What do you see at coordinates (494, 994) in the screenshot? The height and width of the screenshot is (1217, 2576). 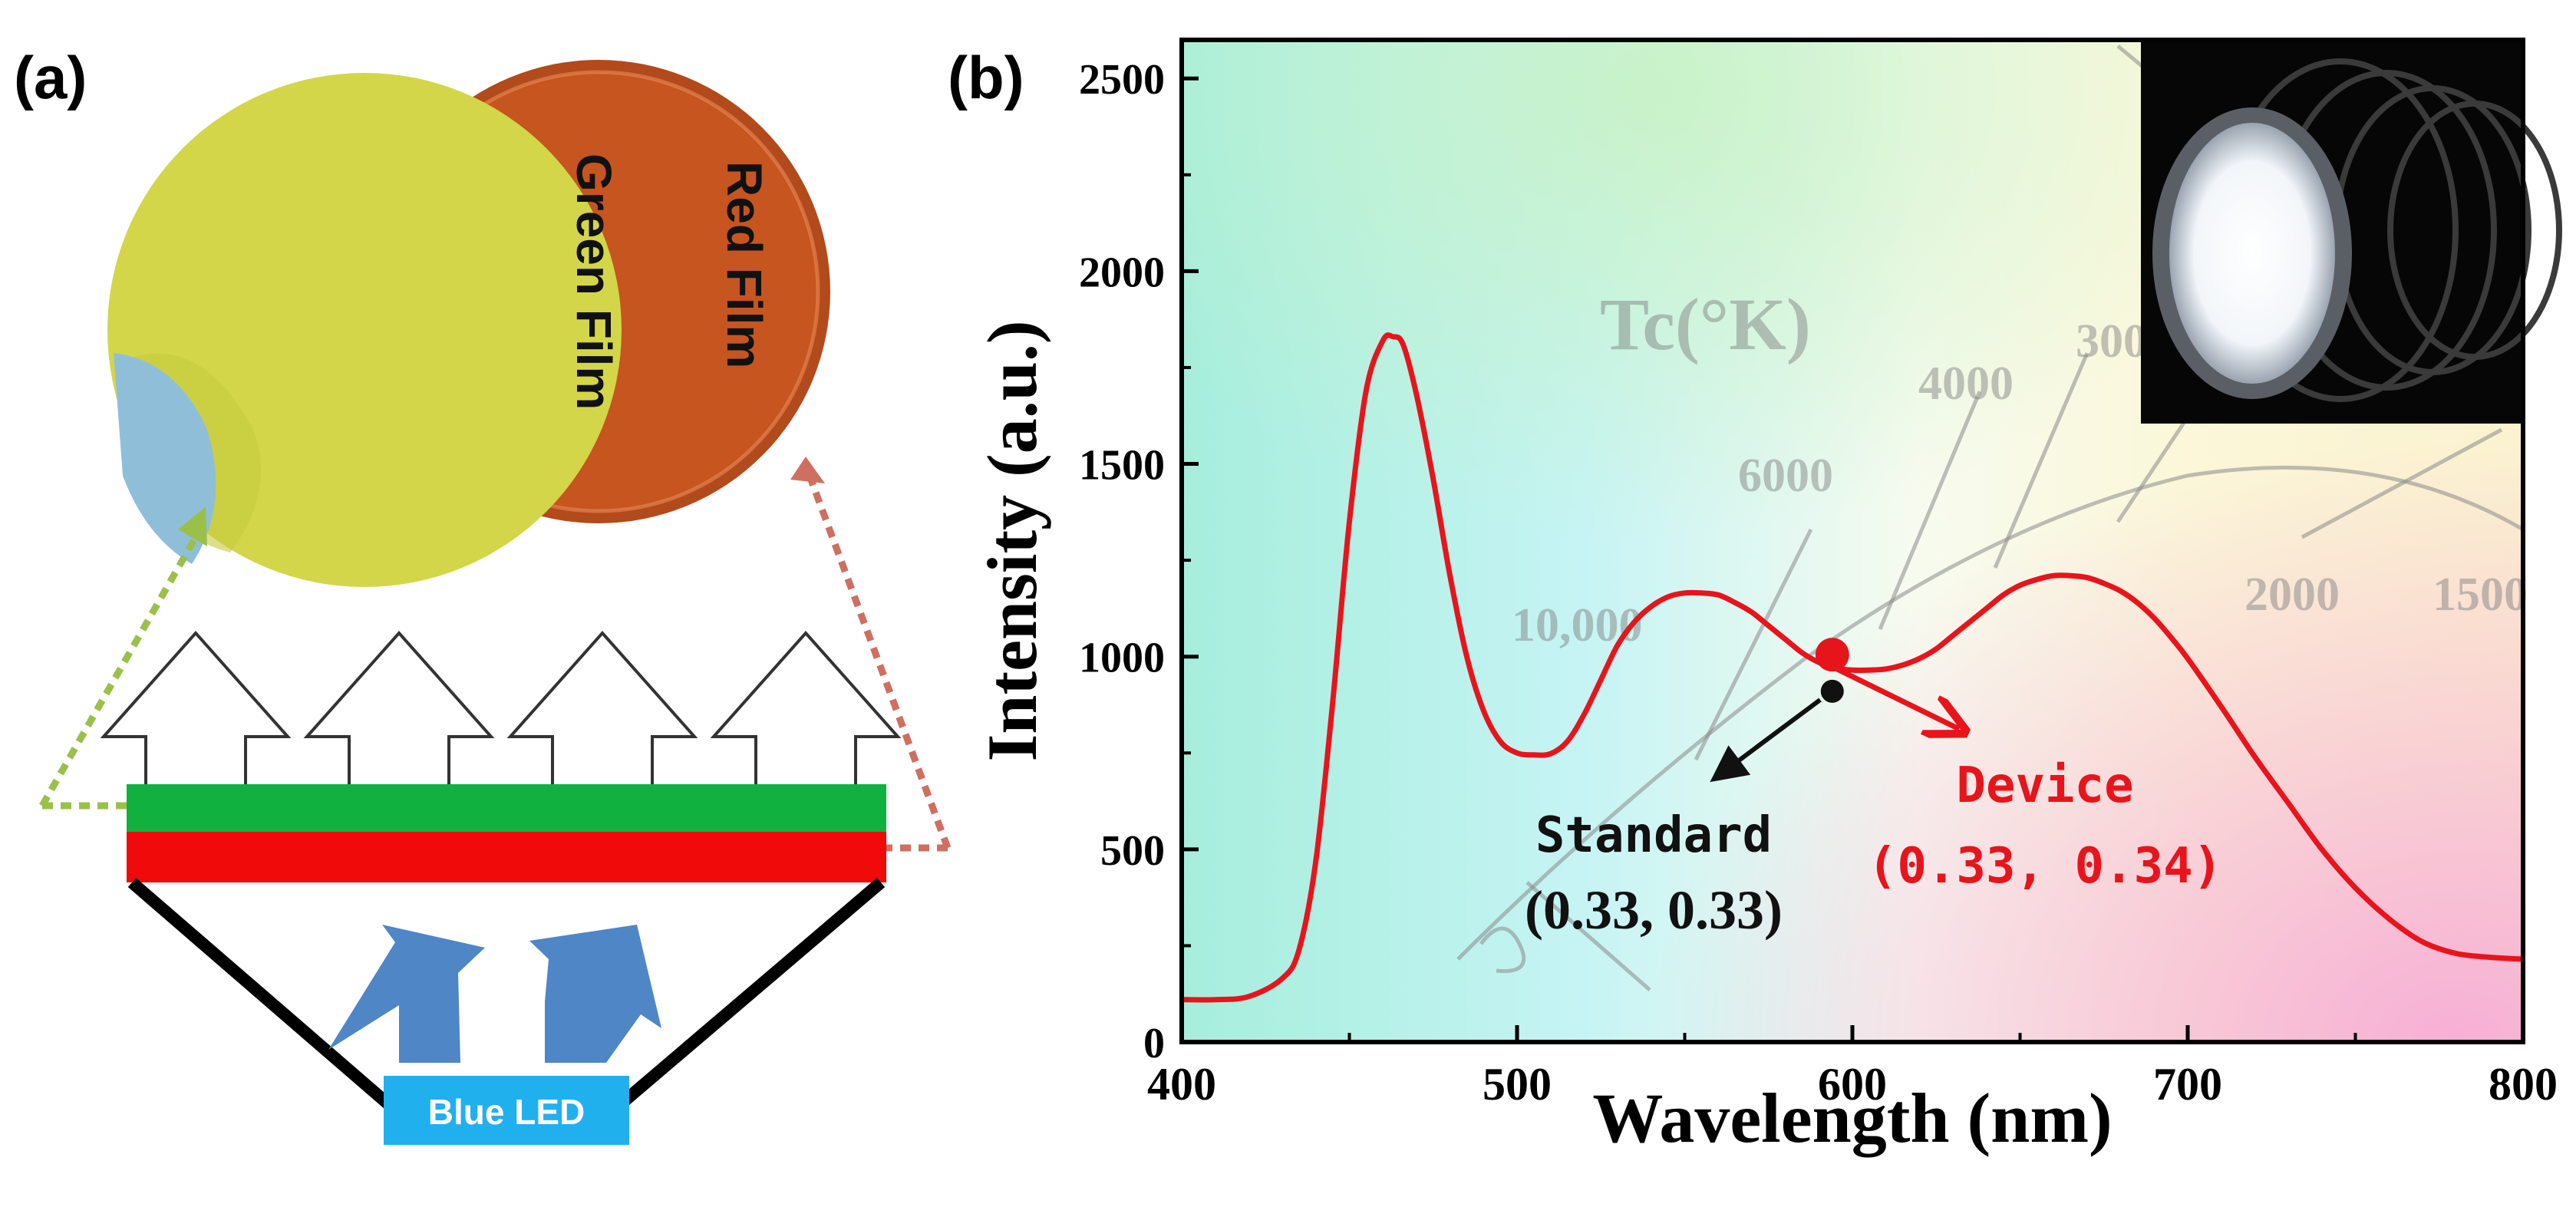 I see `blue-light-arrows` at bounding box center [494, 994].